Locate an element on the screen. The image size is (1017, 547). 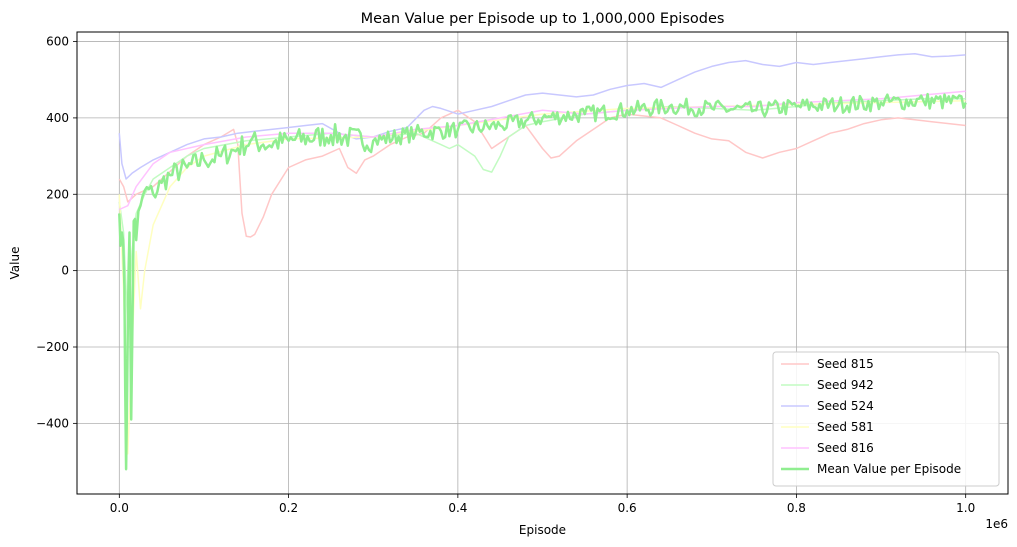
x-tick-label: 0.4 is located at coordinates (457, 508).